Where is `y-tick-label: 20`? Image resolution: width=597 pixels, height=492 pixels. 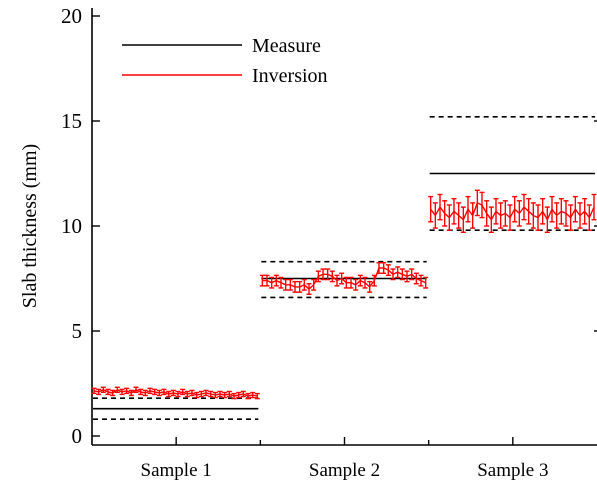
y-tick-label: 20 is located at coordinates (71, 16).